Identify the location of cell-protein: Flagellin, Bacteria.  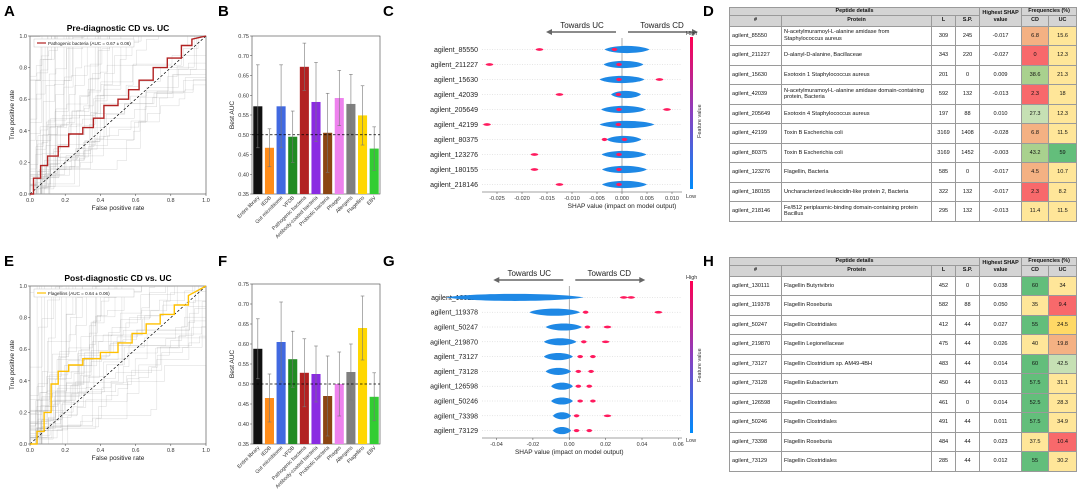
(856, 172).